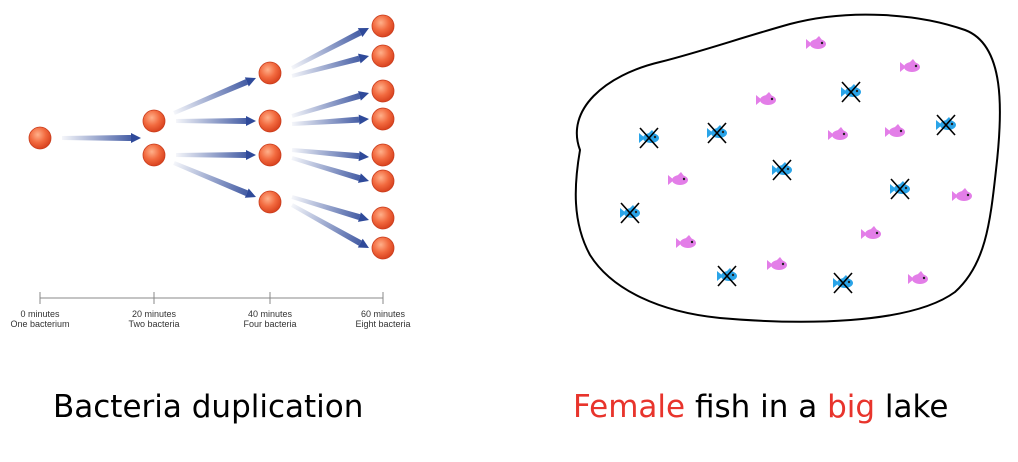 This screenshot has width=1018, height=462. Describe the element at coordinates (39, 324) in the screenshot. I see `tick-label-count: One bacterium` at that location.